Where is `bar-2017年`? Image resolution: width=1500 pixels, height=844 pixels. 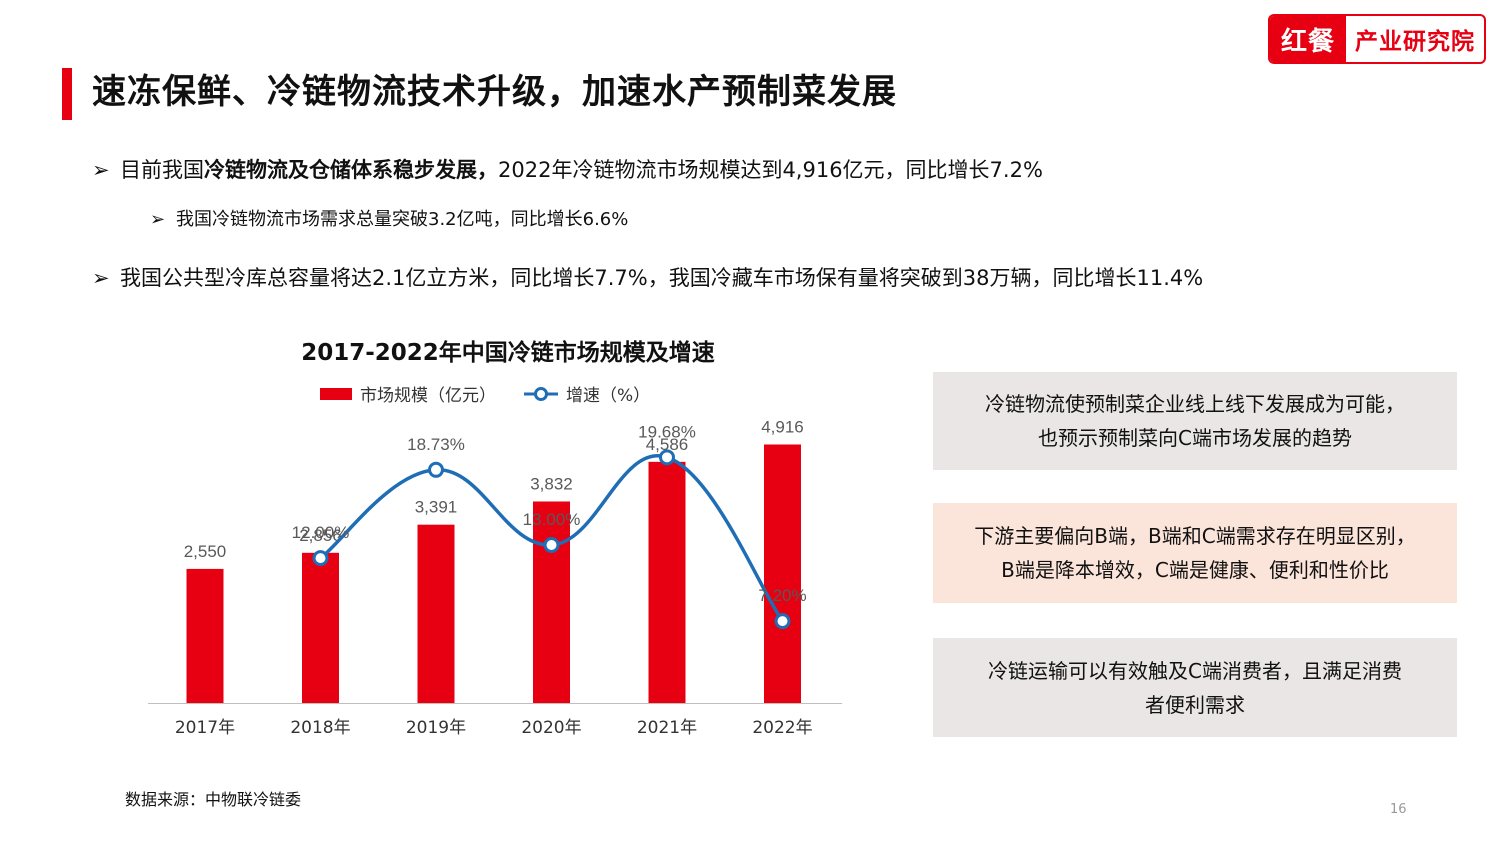 bar-2017年 is located at coordinates (205, 635).